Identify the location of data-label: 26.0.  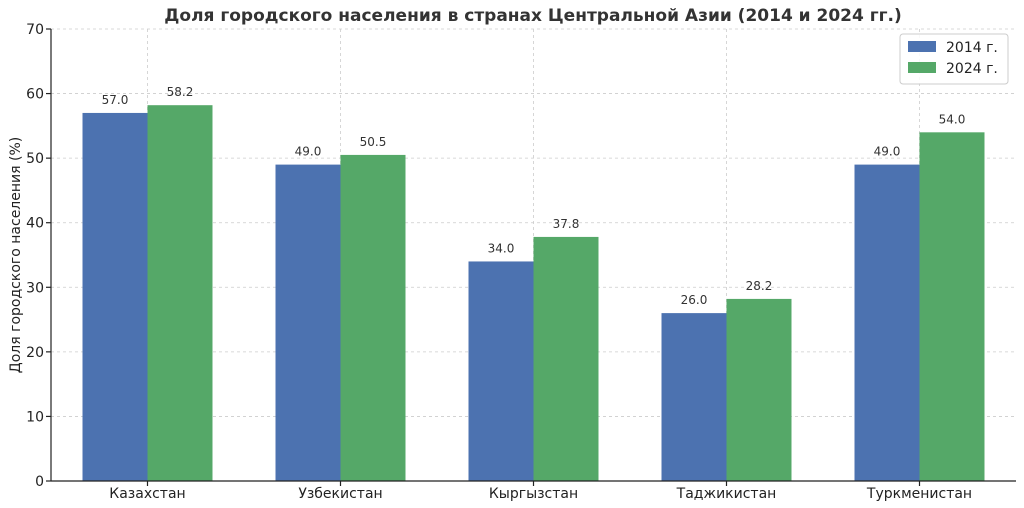
(694, 300).